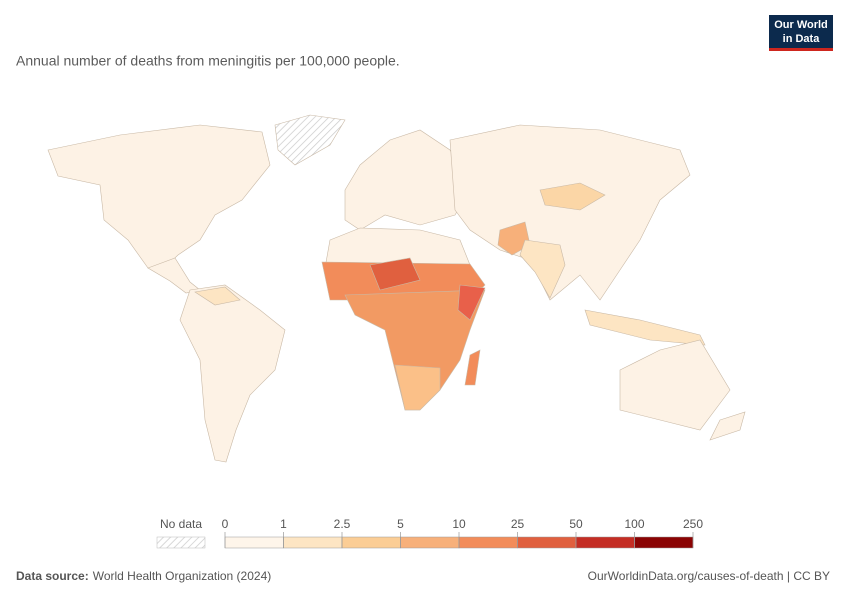 This screenshot has width=850, height=600. I want to click on southern-africa, so click(417, 387).